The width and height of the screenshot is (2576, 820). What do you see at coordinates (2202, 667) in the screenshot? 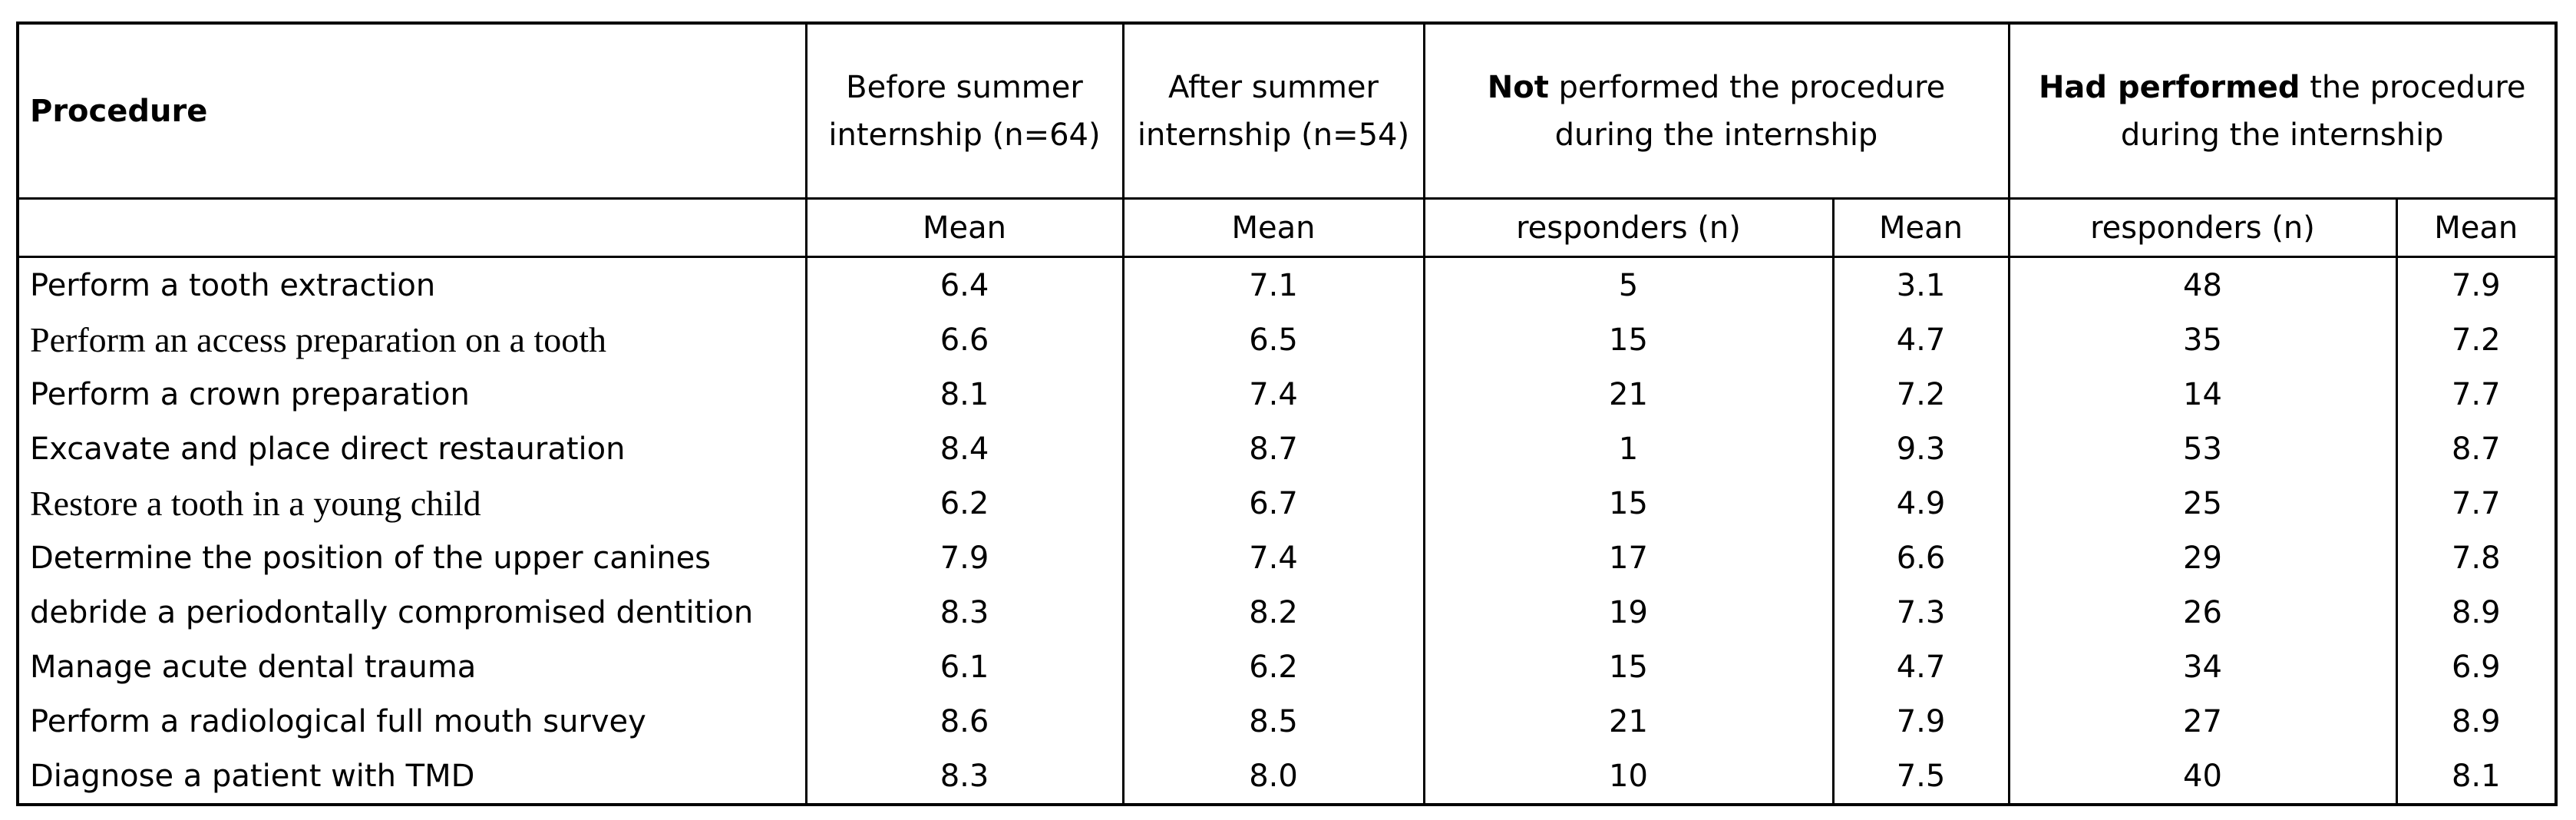
I see `value-cell: 34` at bounding box center [2202, 667].